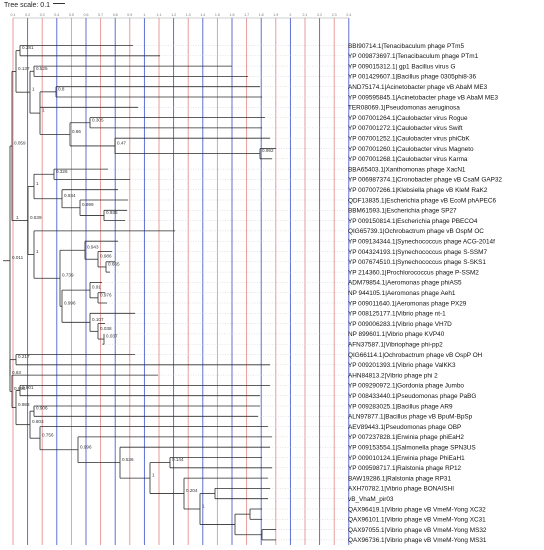  Describe the element at coordinates (106, 294) in the screenshot. I see `support-value: 0.976` at that location.